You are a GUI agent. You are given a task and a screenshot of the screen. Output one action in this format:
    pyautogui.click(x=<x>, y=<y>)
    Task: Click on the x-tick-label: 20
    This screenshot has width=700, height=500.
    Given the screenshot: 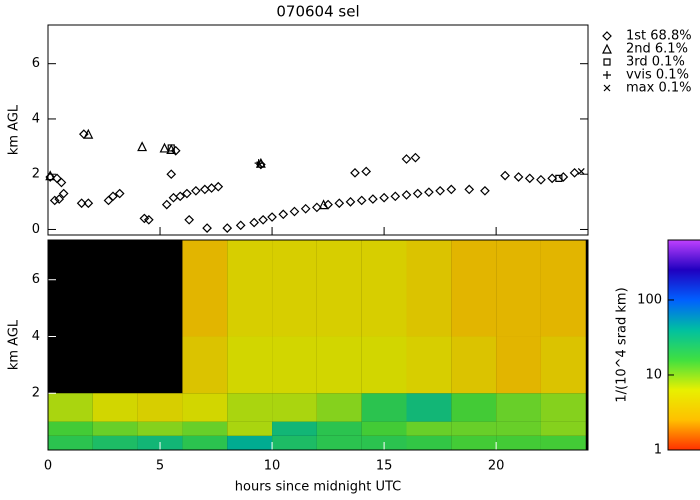 What is the action you would take?
    pyautogui.click(x=496, y=466)
    